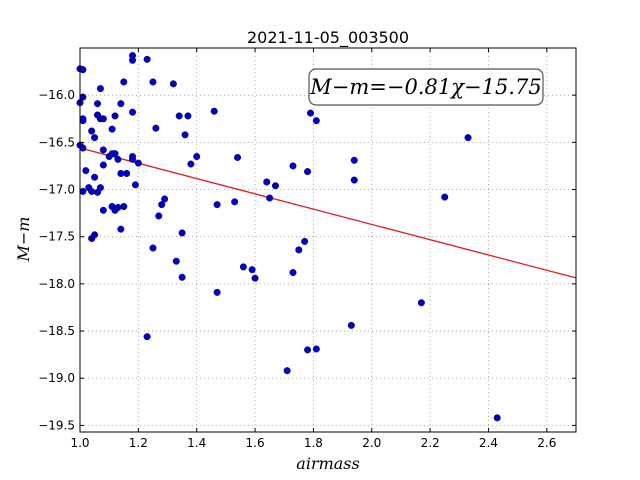  I want to click on y-tick-label: −18.0, so click(56, 284).